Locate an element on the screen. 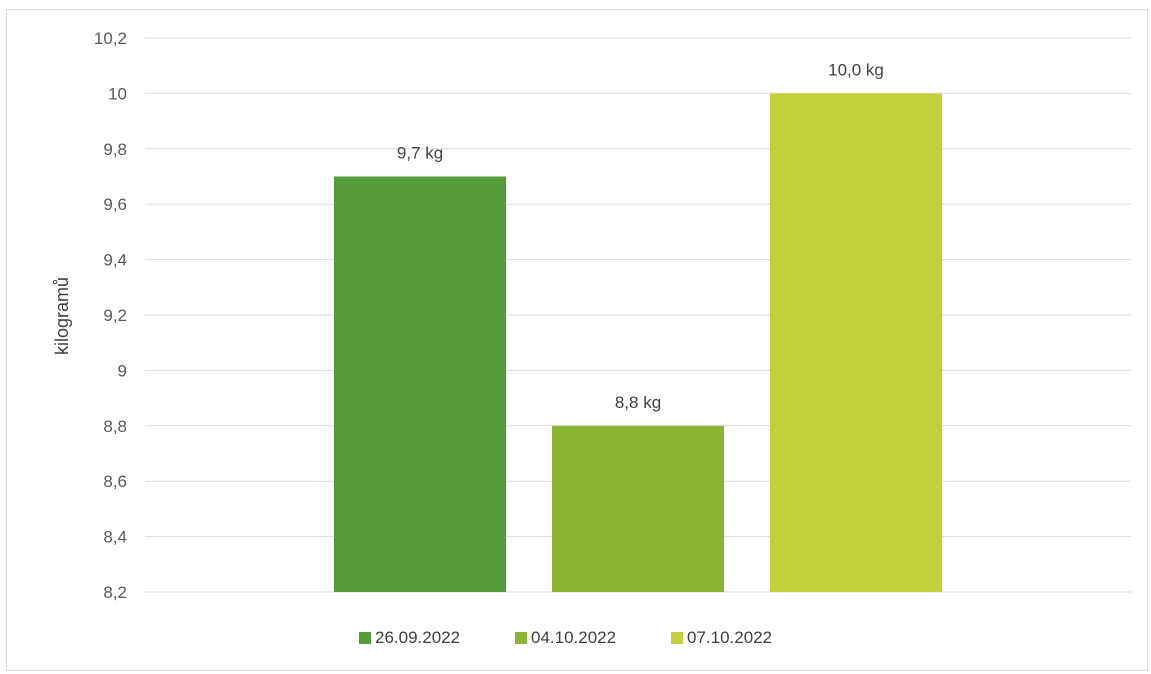  y-tick-label: 8,8 is located at coordinates (115, 426).